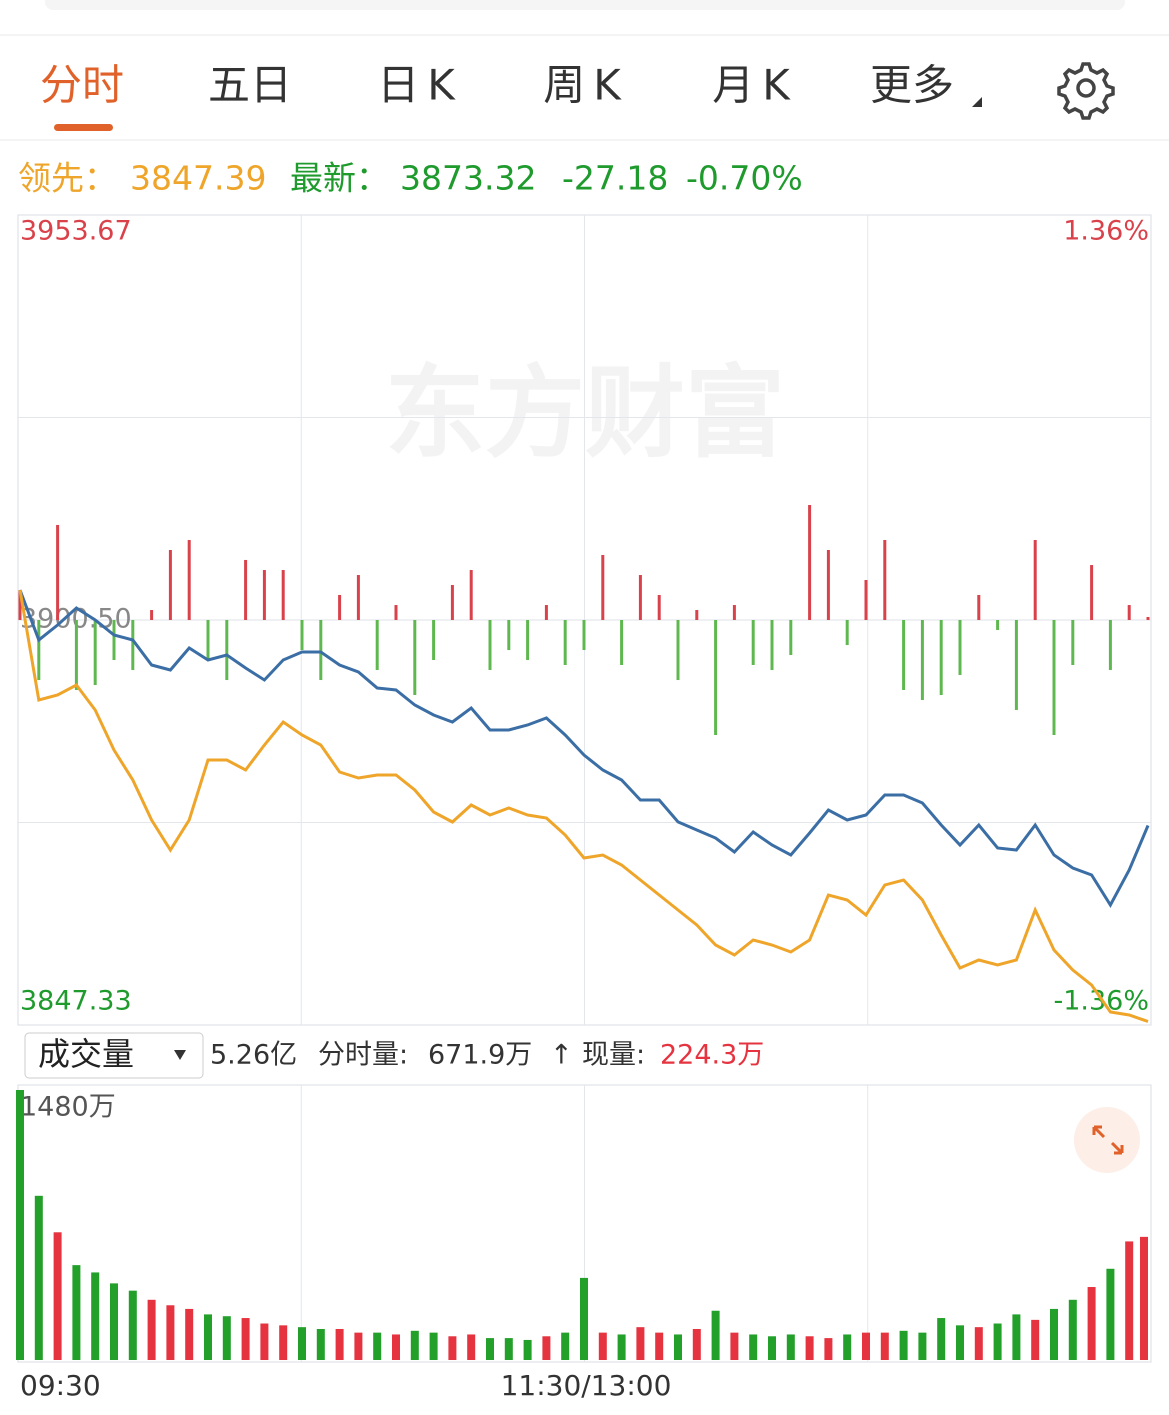 Image resolution: width=1169 pixels, height=1415 pixels. I want to click on tab: 分时, so click(82, 85).